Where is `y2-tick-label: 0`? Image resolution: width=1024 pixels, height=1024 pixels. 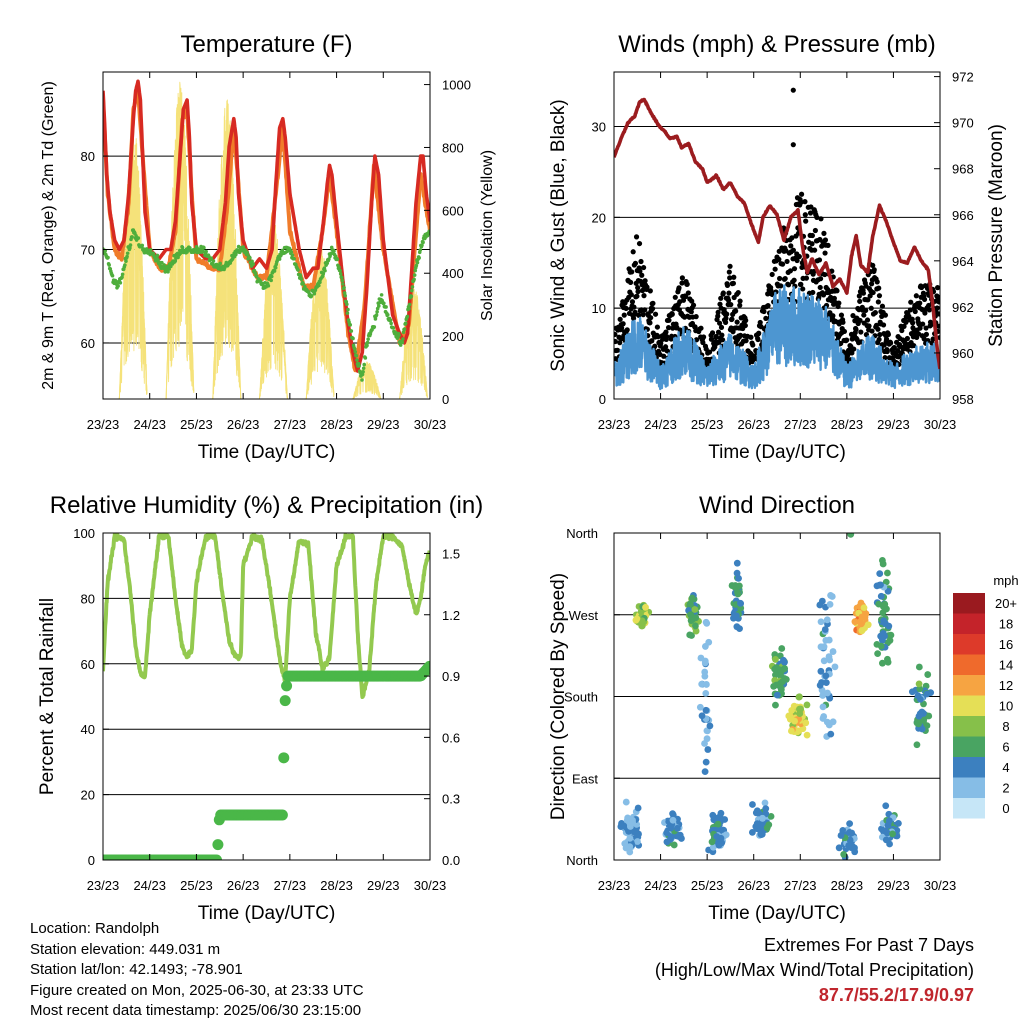 y2-tick-label: 0 is located at coordinates (445, 399).